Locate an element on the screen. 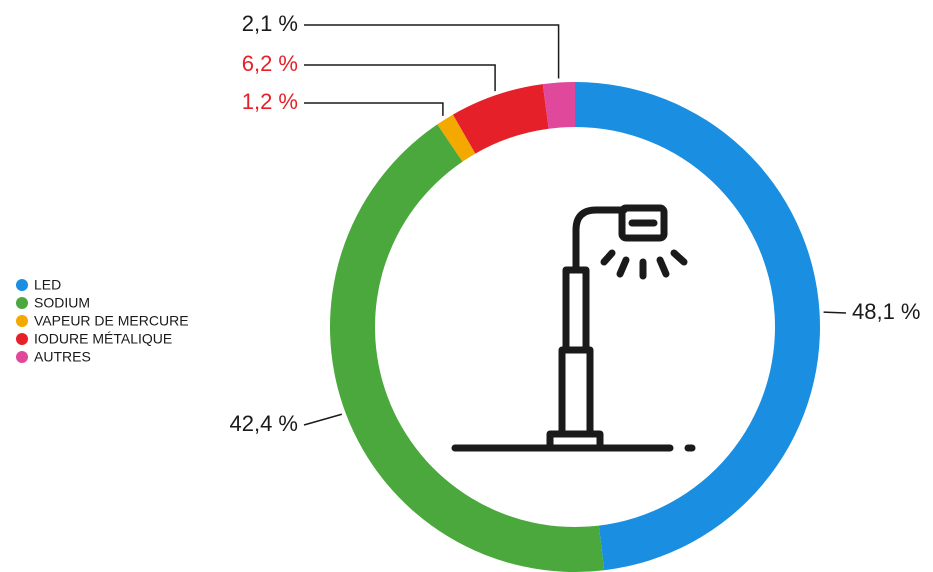 The height and width of the screenshot is (572, 933). legend-label: VAPEUR DE MERCURE is located at coordinates (111, 321).